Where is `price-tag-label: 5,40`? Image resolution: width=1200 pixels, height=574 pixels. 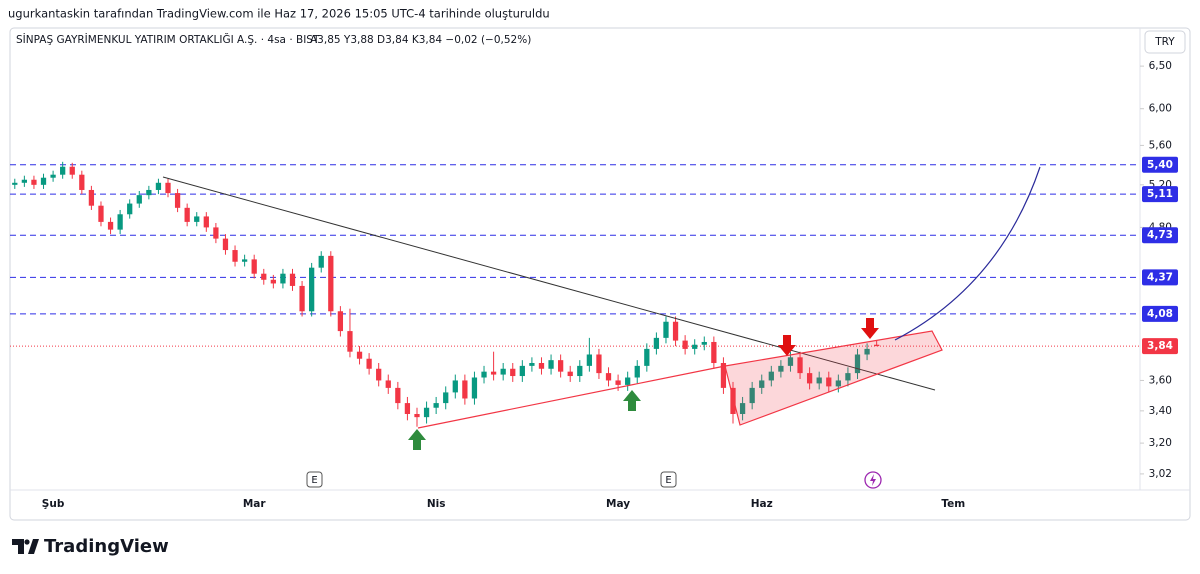
price-tag-label: 5,40 is located at coordinates (1160, 165).